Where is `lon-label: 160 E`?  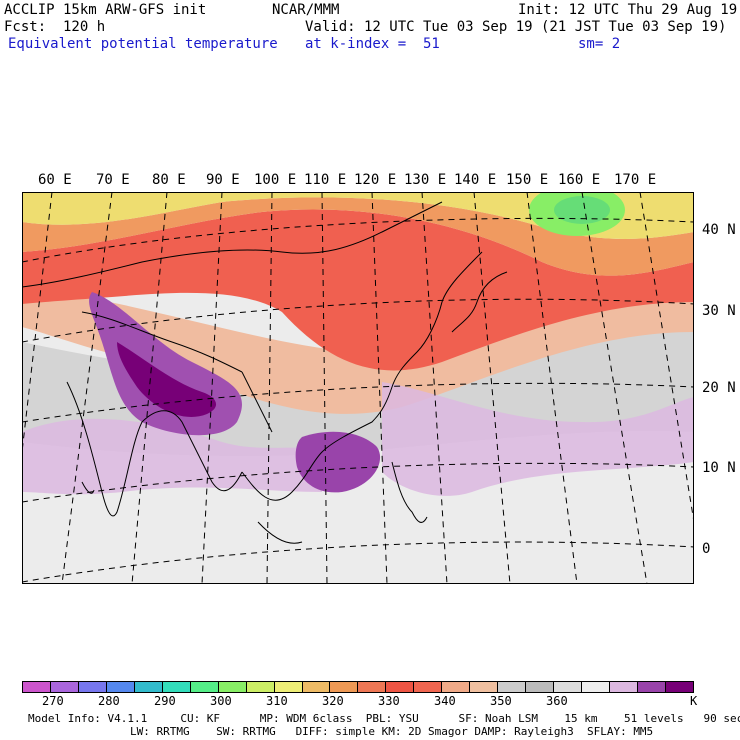 lon-label: 160 E is located at coordinates (579, 180).